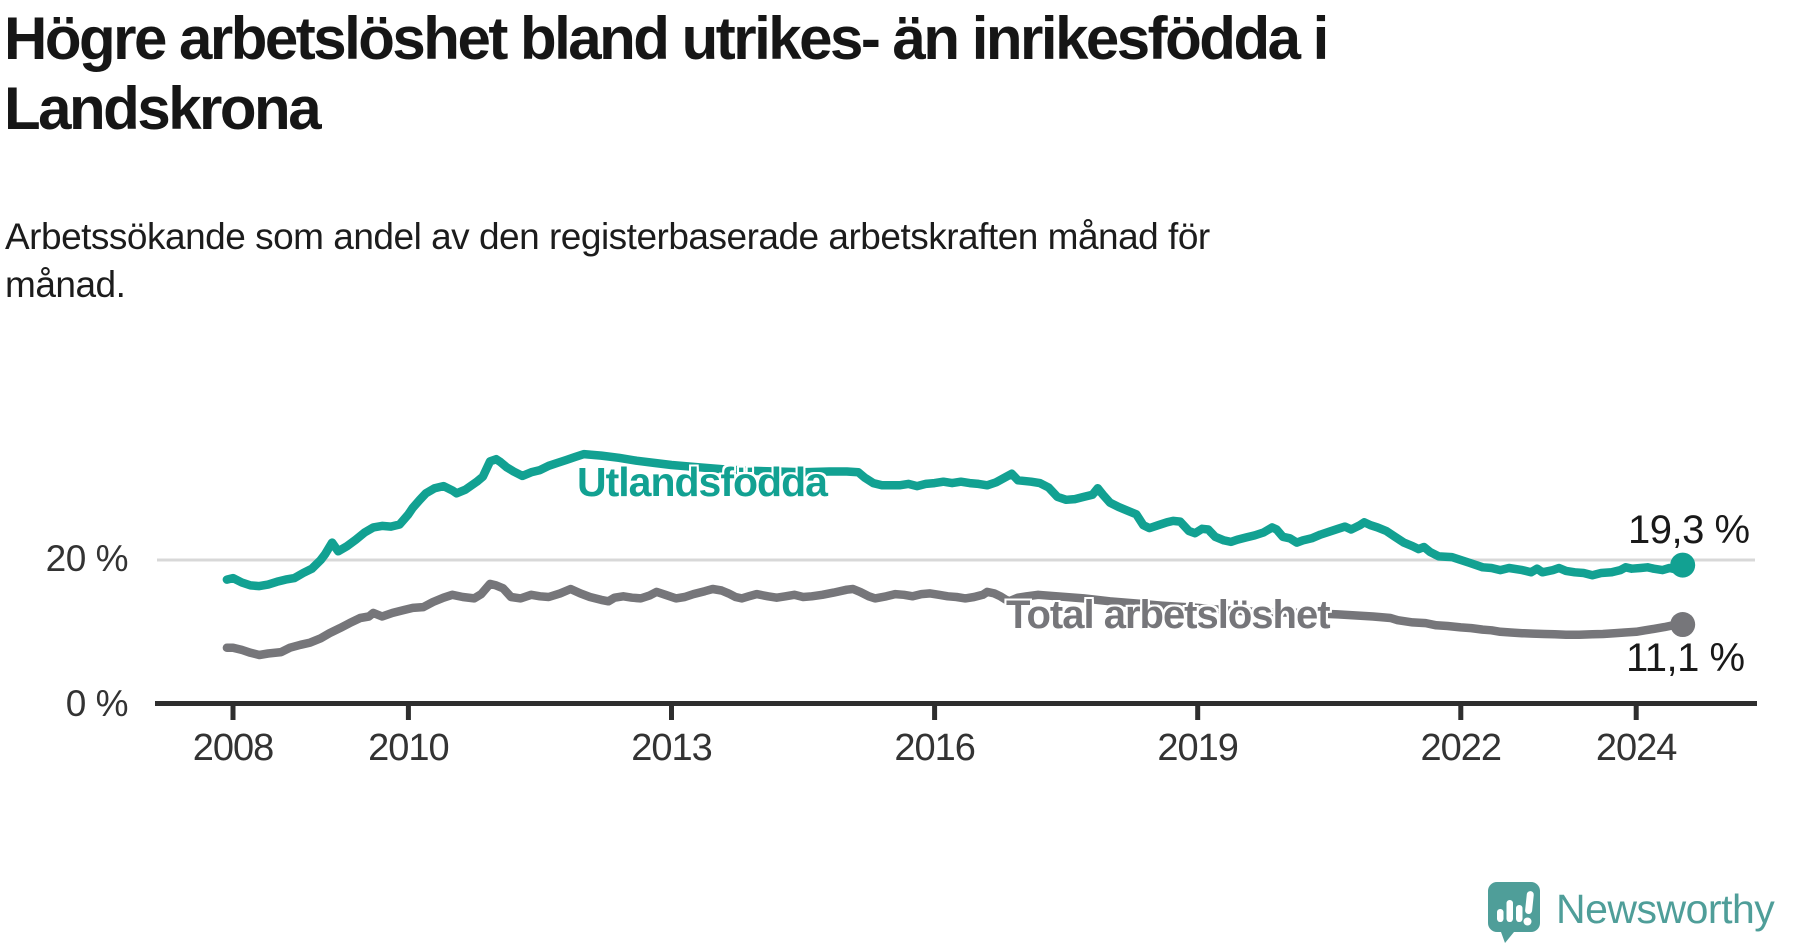  Describe the element at coordinates (1689, 530) in the screenshot. I see `end-value-utlandsfodda: 19,3 %` at that location.